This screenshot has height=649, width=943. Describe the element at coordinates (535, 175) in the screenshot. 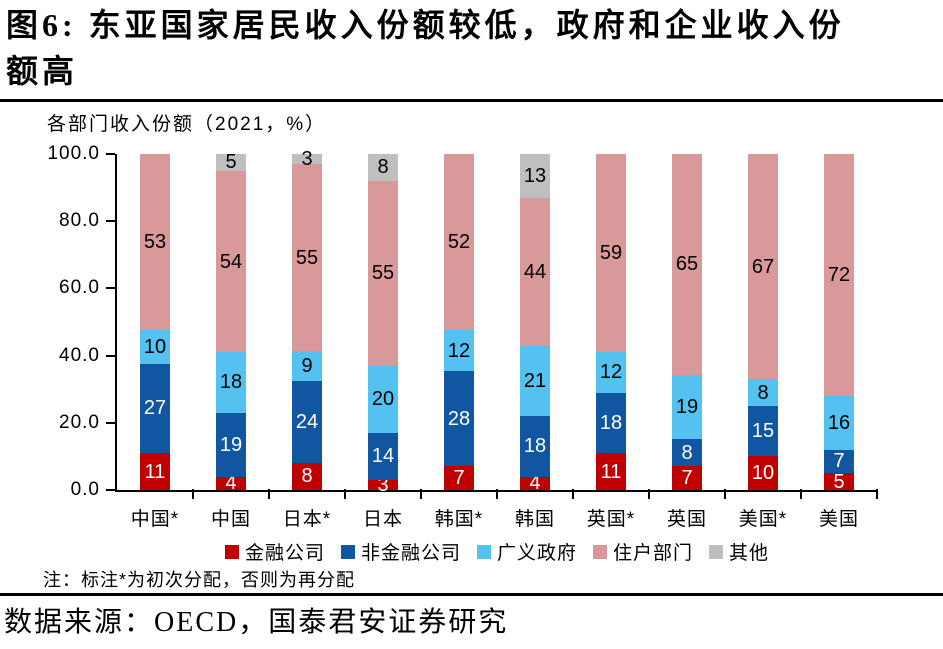

I see `bar-value-label: 13` at that location.